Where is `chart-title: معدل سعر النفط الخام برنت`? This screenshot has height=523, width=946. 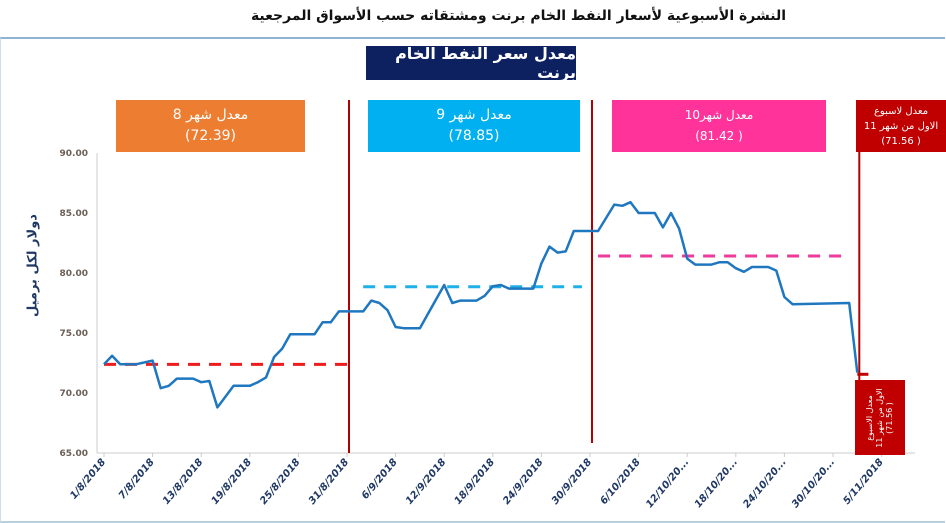 chart-title: معدل سعر النفط الخام برنت is located at coordinates (471, 63).